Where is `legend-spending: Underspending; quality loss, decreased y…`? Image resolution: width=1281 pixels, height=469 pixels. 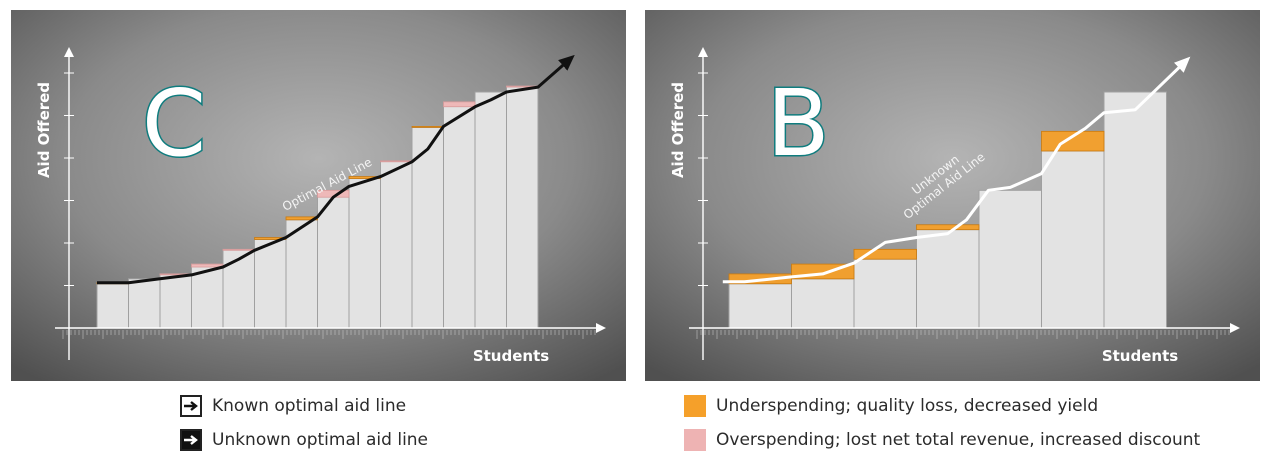
legend-spending: Underspending; quality loss, decreased y… is located at coordinates (942, 427).